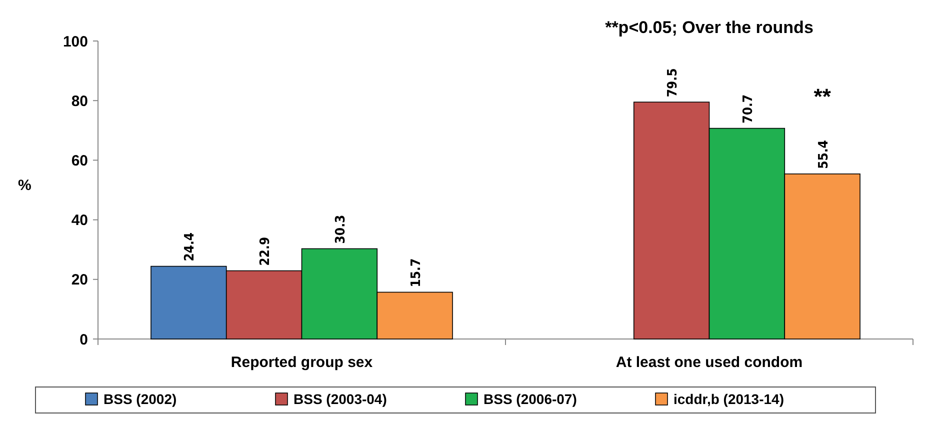 The image size is (931, 429). Describe the element at coordinates (266, 251) in the screenshot. I see `data-label: 22.9` at that location.